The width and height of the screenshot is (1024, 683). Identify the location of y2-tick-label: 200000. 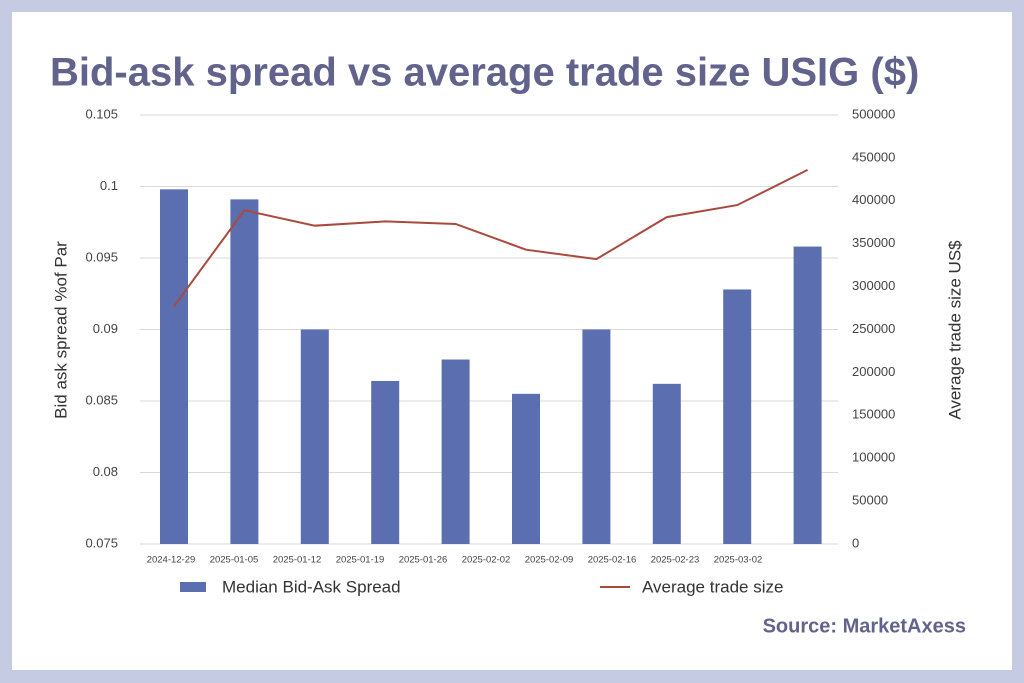
(873, 371).